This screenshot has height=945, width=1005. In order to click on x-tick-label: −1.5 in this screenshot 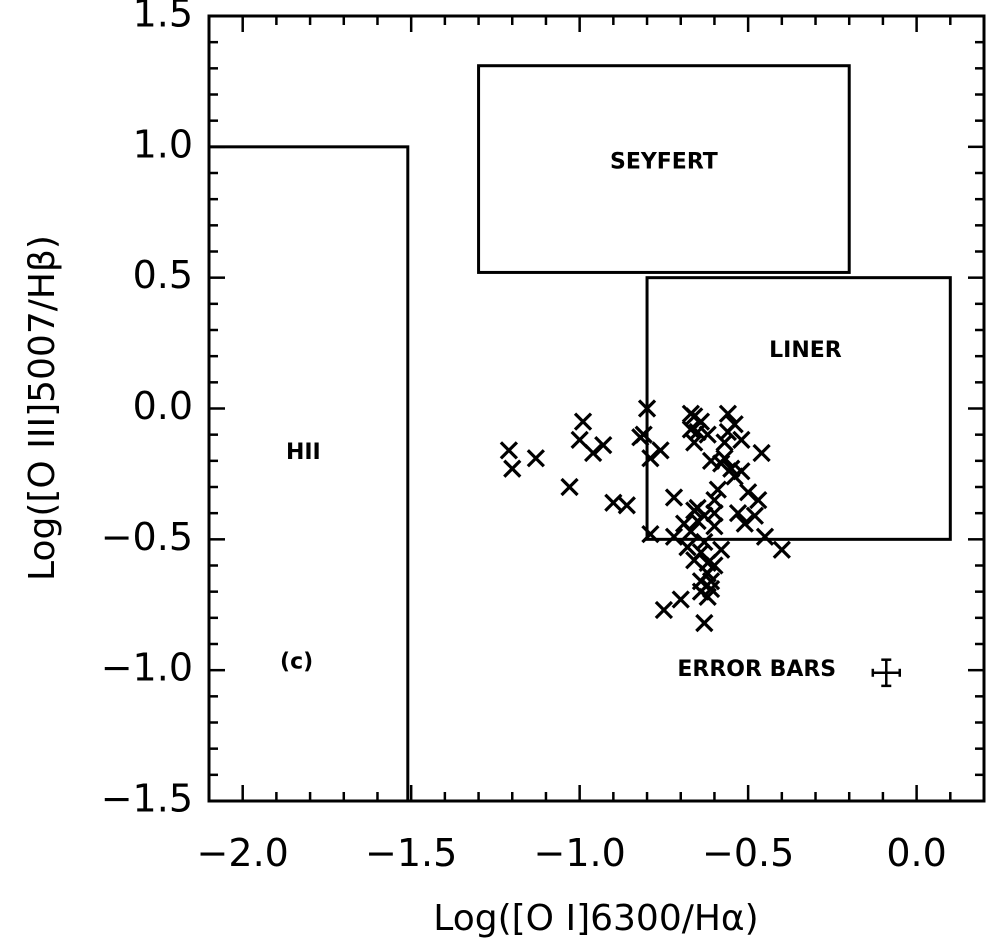, I will do `click(411, 853)`.